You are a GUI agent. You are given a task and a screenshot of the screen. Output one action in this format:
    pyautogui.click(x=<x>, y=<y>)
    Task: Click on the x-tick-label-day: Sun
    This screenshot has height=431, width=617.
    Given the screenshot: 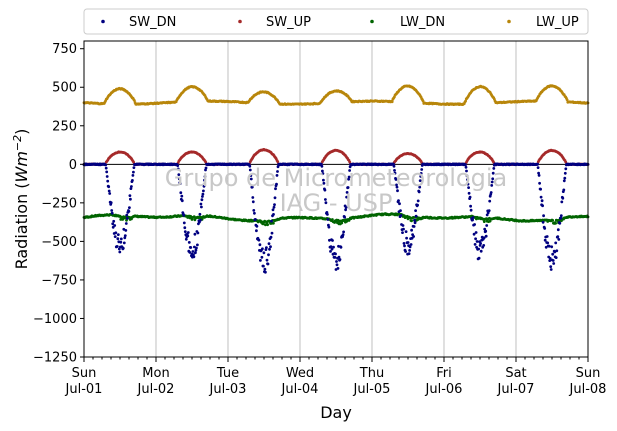 What is the action you would take?
    pyautogui.click(x=588, y=373)
    